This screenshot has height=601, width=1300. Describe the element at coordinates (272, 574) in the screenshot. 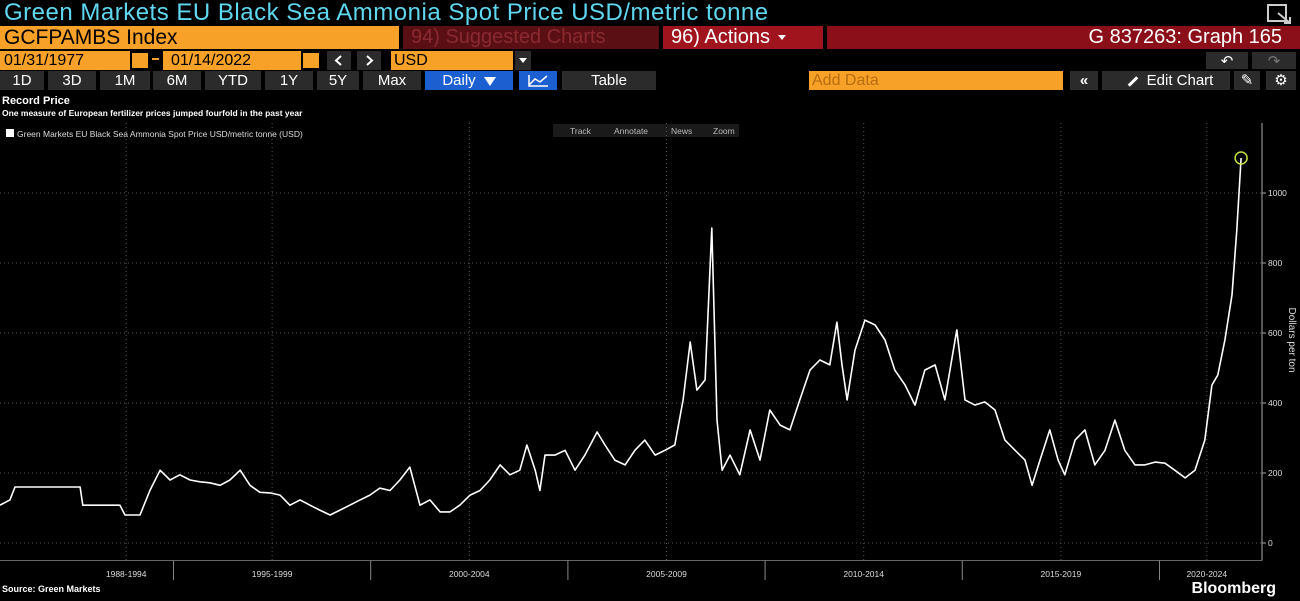

I see `x-tick-label: 1995-1999` at that location.